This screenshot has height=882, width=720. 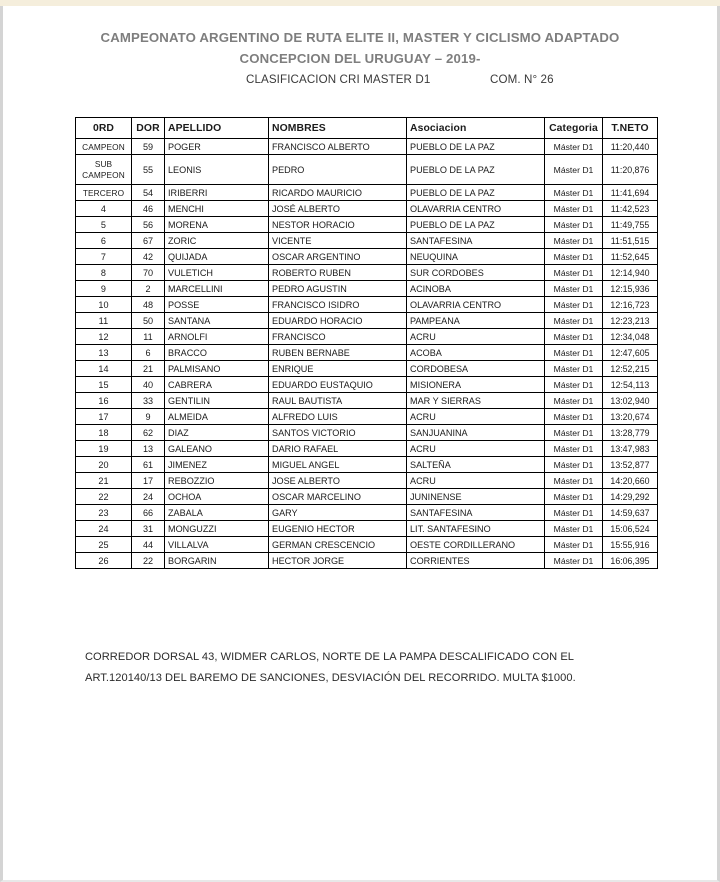 What do you see at coordinates (103, 512) in the screenshot?
I see `cell-ord: 23` at bounding box center [103, 512].